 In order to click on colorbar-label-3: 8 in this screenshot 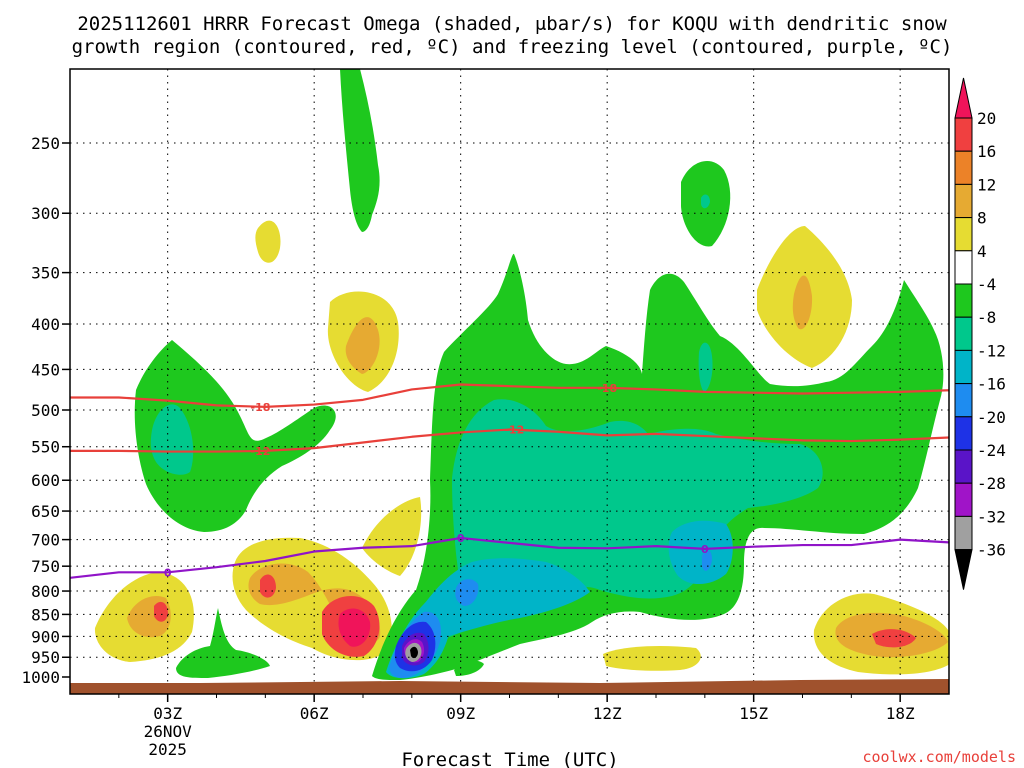, I will do `click(982, 218)`.